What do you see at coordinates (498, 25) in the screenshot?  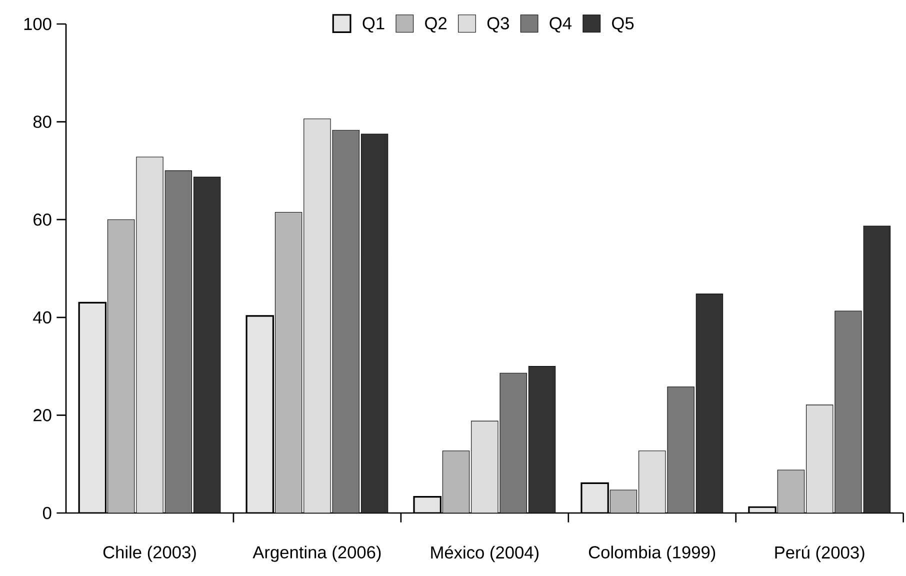 I see `legend-label: Q3` at bounding box center [498, 25].